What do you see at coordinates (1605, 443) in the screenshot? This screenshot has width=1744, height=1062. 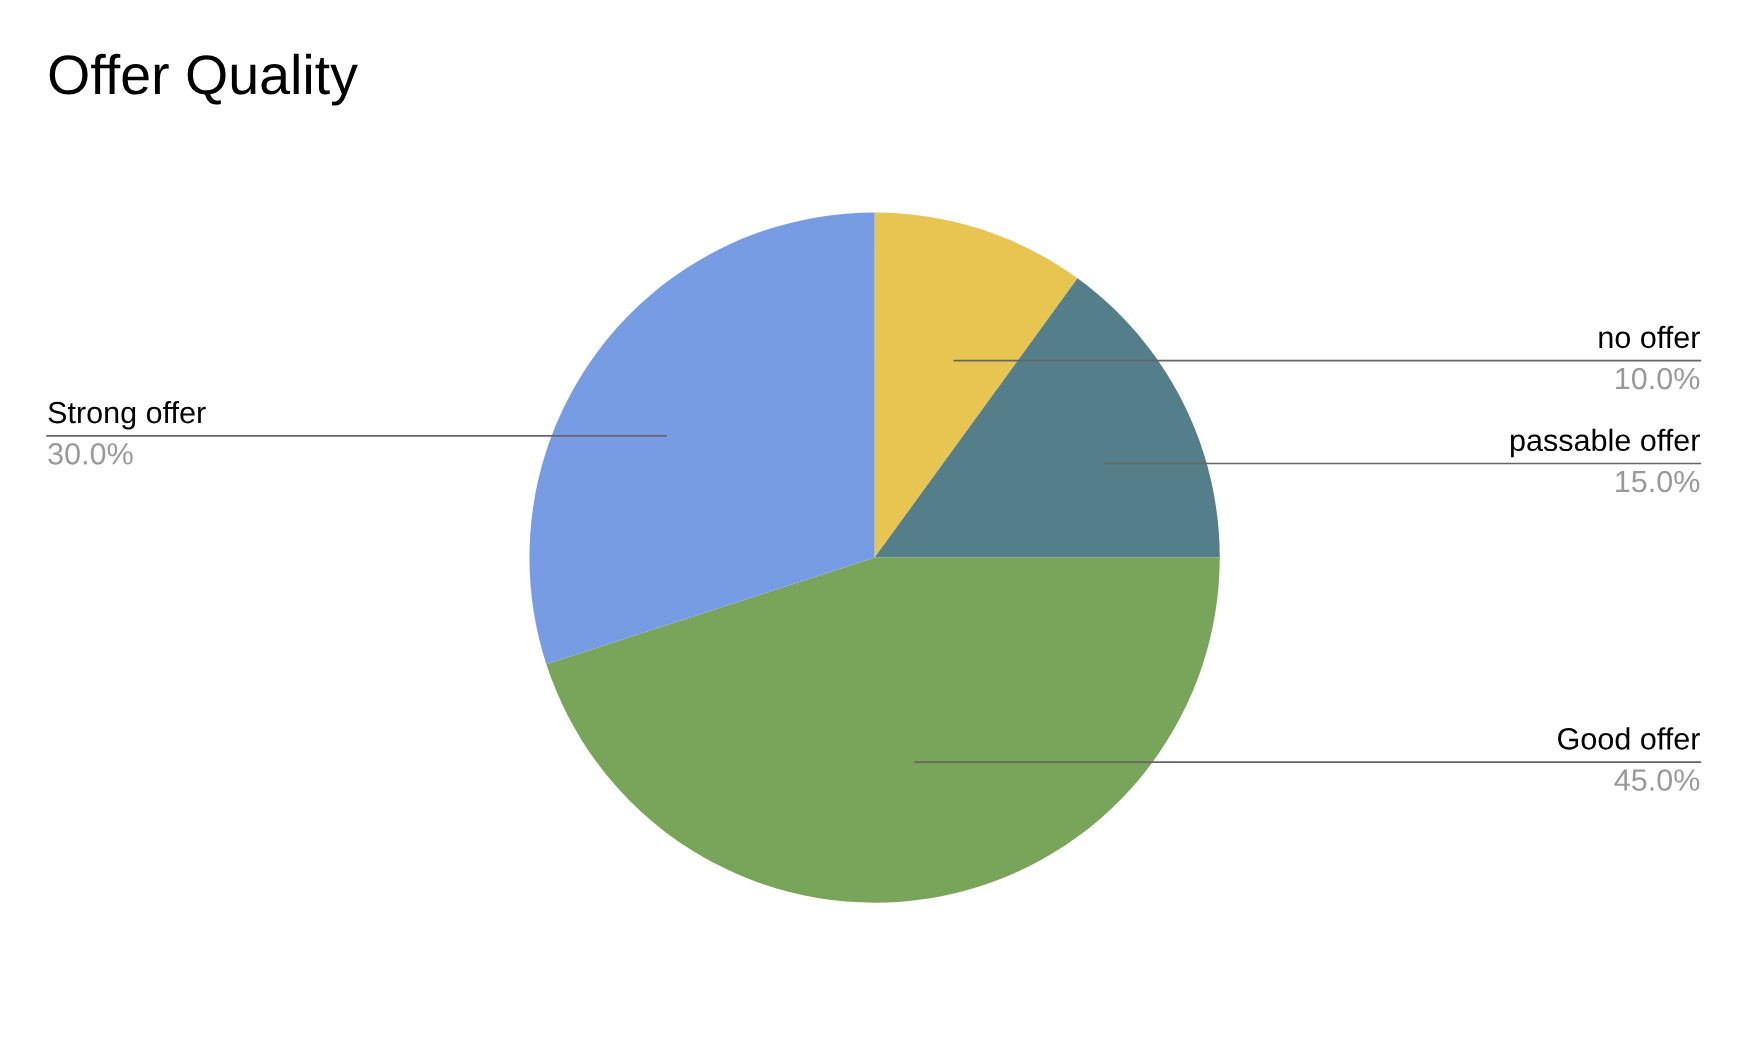 I see `slice-label: passable offer` at bounding box center [1605, 443].